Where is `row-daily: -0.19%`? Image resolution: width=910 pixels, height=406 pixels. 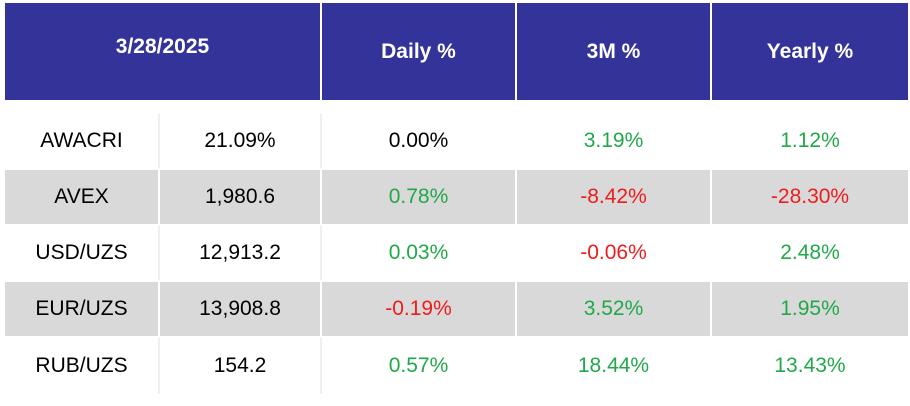 row-daily: -0.19% is located at coordinates (419, 309).